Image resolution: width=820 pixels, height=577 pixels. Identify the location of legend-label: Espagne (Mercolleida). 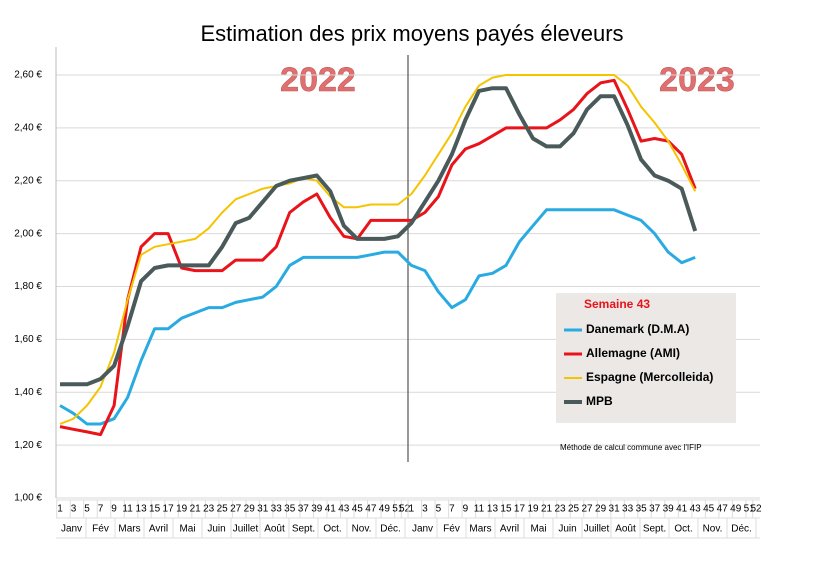
(649, 377).